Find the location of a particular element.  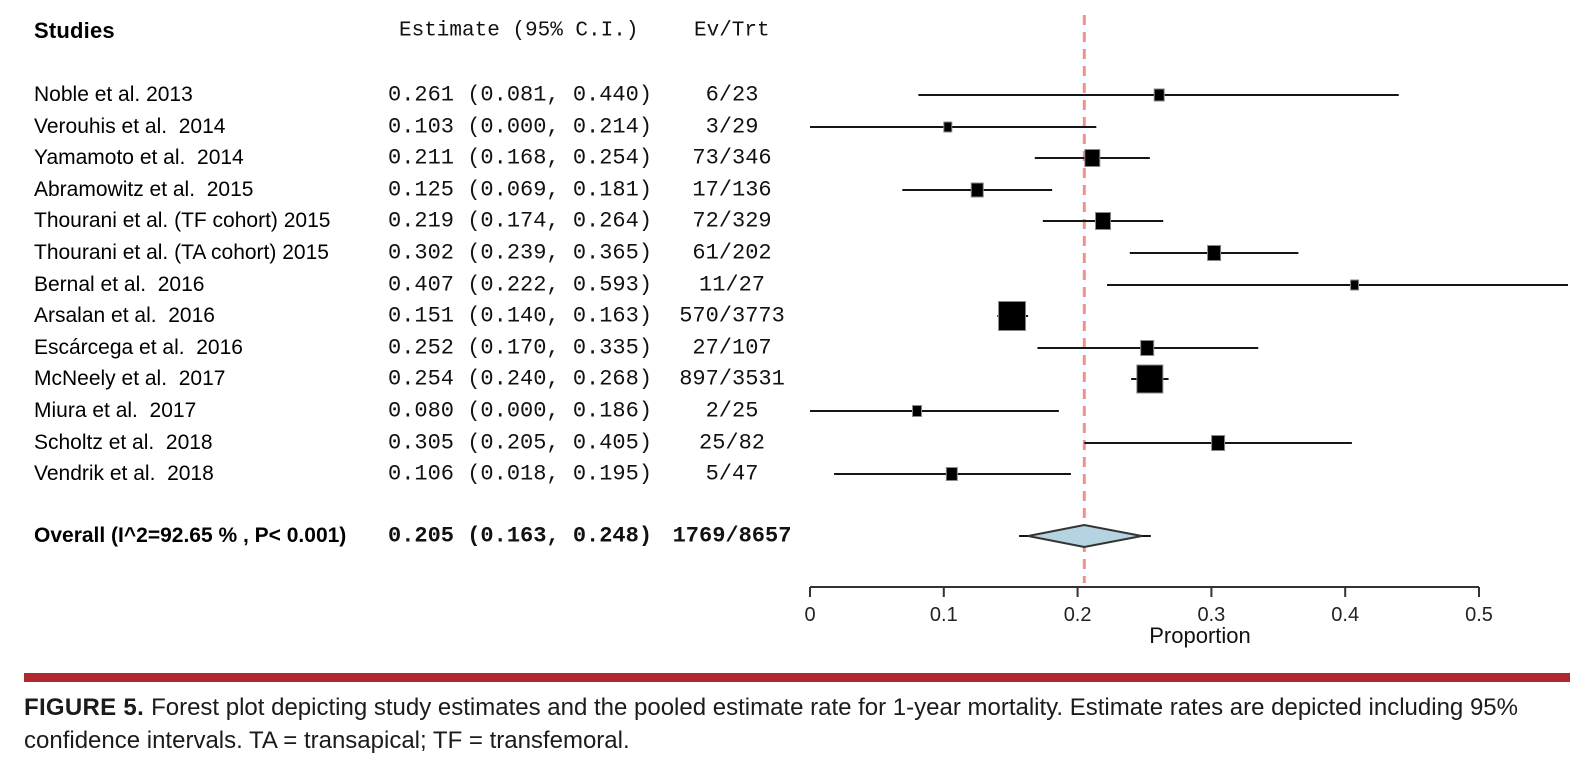

study-estimate-text: 0.151 (0.140, 0.163) is located at coordinates (520, 316).